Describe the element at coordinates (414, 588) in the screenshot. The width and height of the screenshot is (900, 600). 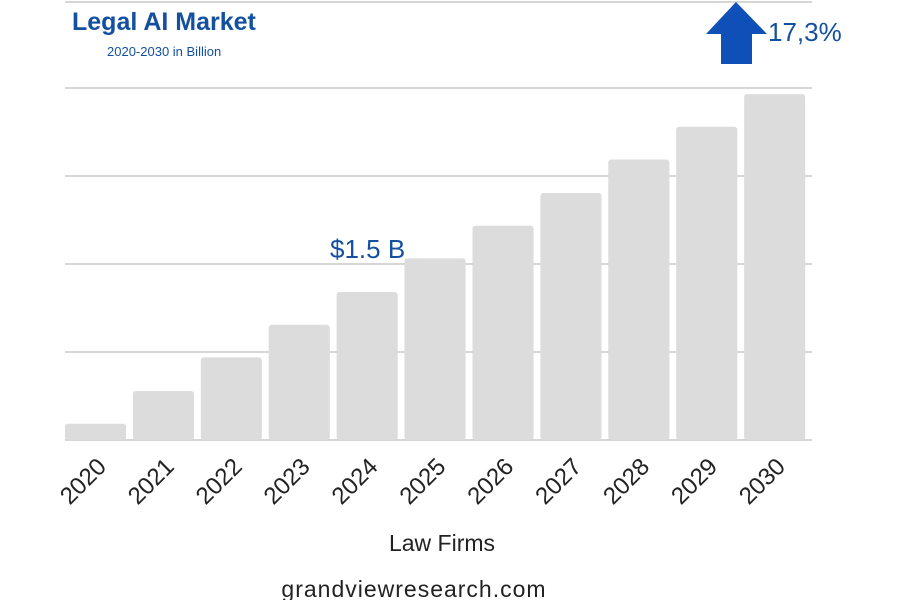
I see `source-label: grandviewresearch.com` at that location.